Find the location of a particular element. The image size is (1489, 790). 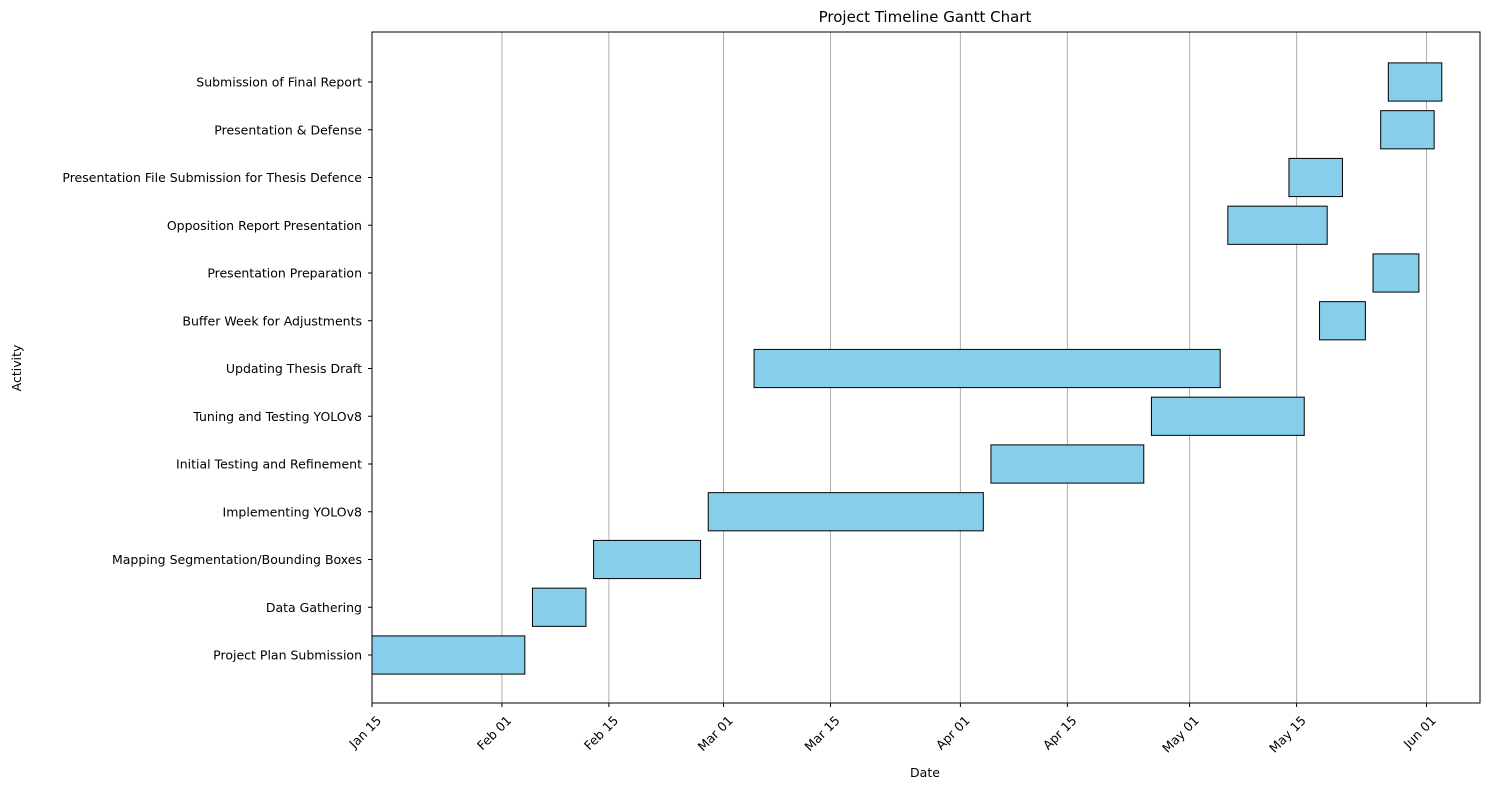

y-tick-label: Data Gathering is located at coordinates (314, 607).